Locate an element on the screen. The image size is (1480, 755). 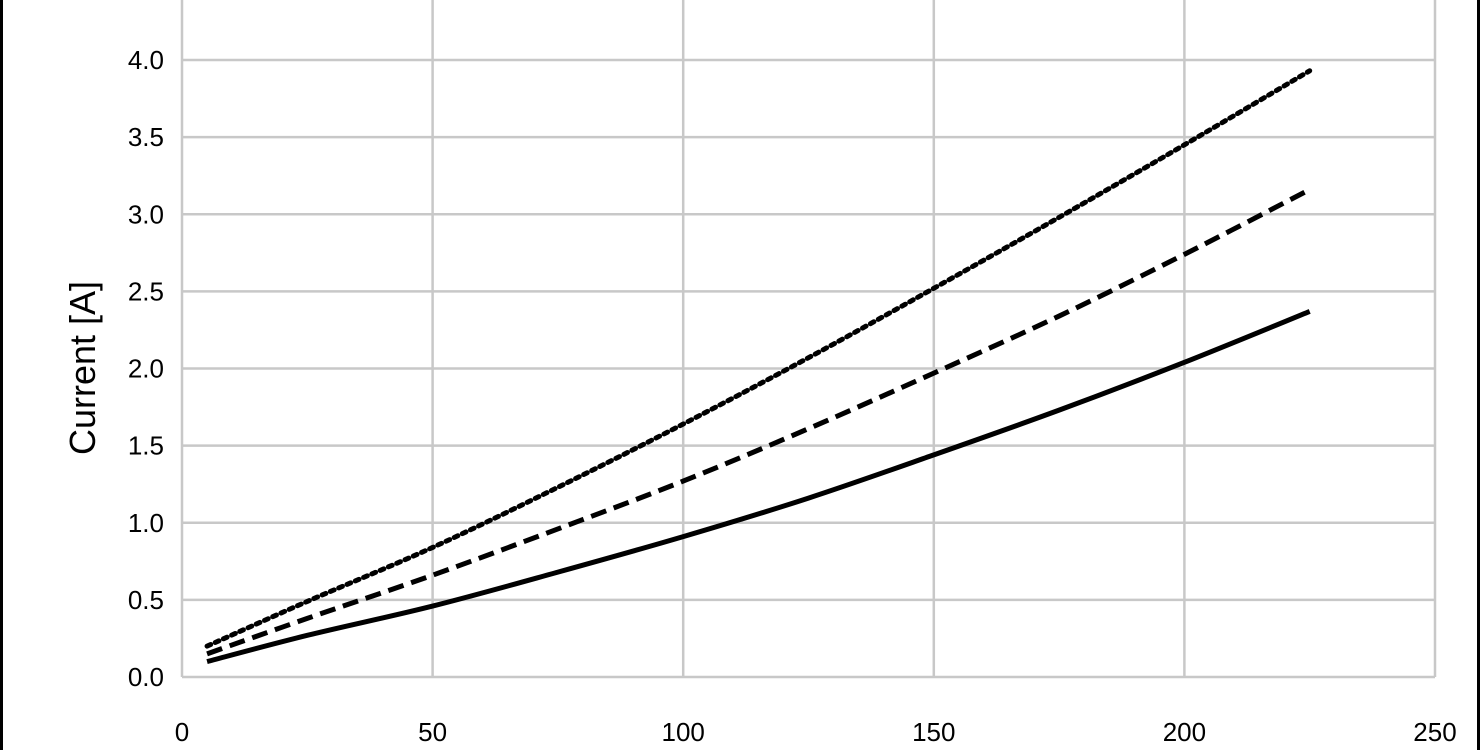
x-tick-label: 100 is located at coordinates (683, 732).